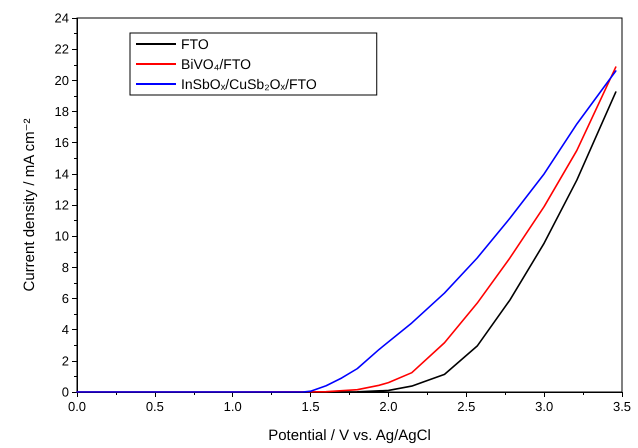 This screenshot has height=448, width=638. What do you see at coordinates (466, 406) in the screenshot?
I see `x-tick-label: 2.5` at bounding box center [466, 406].